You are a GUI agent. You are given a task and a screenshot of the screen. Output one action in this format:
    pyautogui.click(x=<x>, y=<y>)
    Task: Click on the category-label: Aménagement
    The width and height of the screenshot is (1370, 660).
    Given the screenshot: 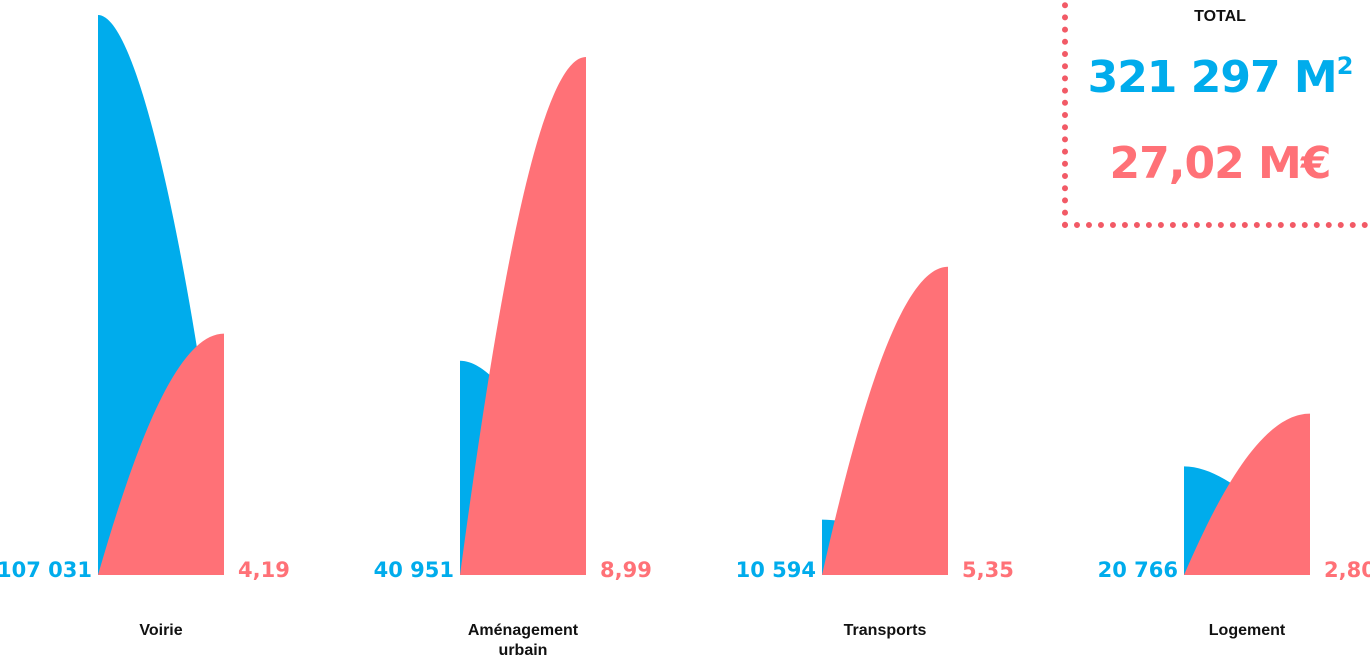 What is the action you would take?
    pyautogui.click(x=523, y=630)
    